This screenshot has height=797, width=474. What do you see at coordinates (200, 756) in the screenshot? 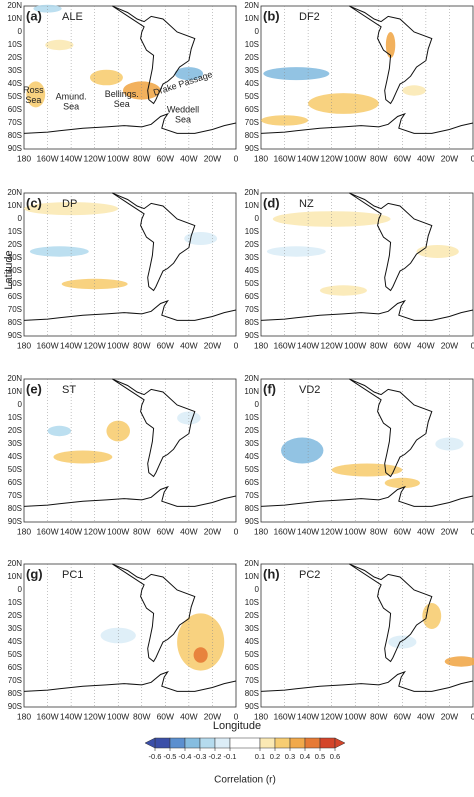
I see `colorbar-tick-label: -0.3` at bounding box center [200, 756].